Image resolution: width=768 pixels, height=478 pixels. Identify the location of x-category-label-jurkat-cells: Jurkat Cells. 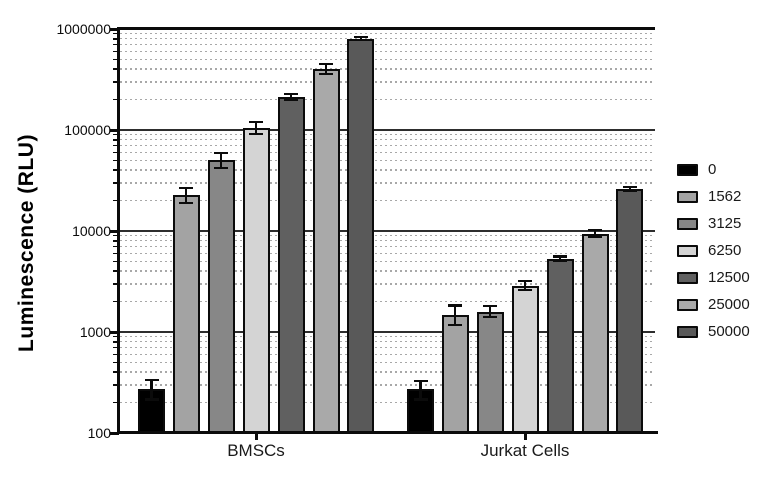
(525, 450).